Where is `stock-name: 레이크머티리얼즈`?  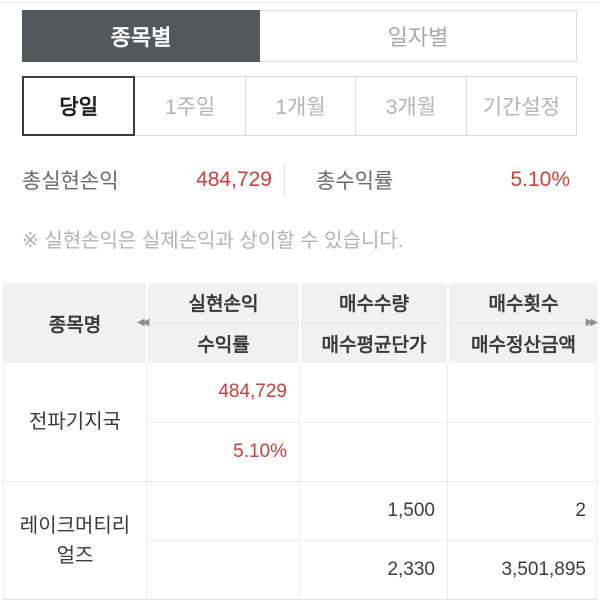
stock-name: 레이크머티리얼즈 is located at coordinates (75, 540).